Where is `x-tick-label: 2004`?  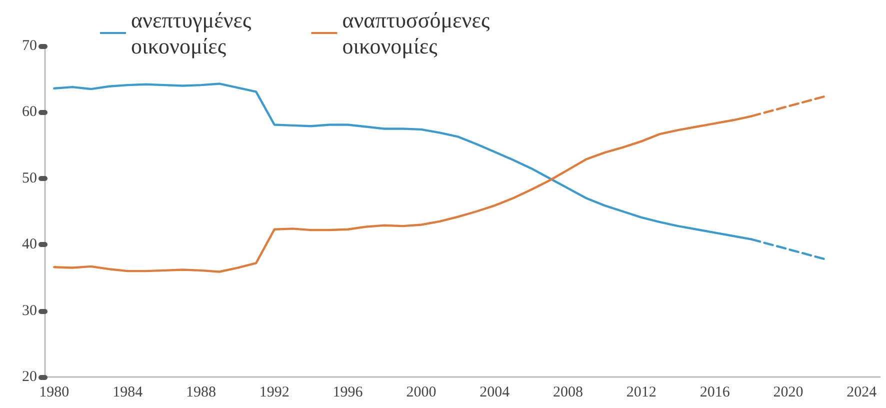 x-tick-label: 2004 is located at coordinates (495, 392).